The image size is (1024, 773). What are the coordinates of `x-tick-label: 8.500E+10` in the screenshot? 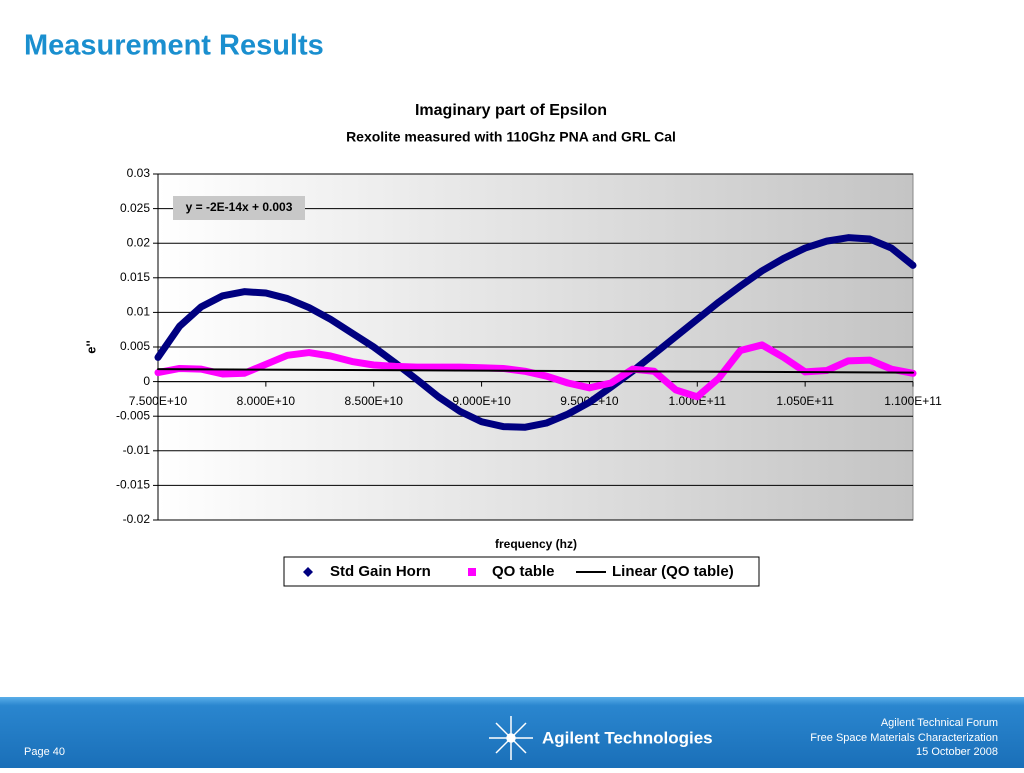 It's located at (374, 401).